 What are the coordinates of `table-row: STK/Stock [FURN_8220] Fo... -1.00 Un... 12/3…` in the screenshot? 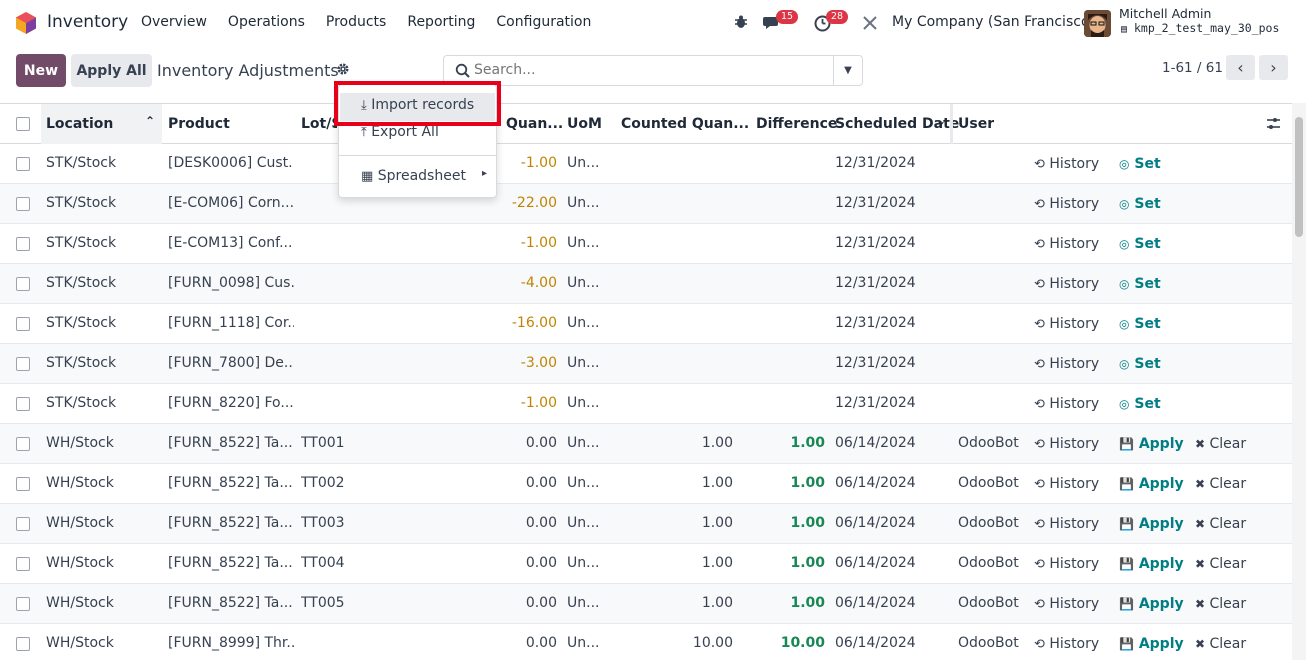 It's located at (646, 404).